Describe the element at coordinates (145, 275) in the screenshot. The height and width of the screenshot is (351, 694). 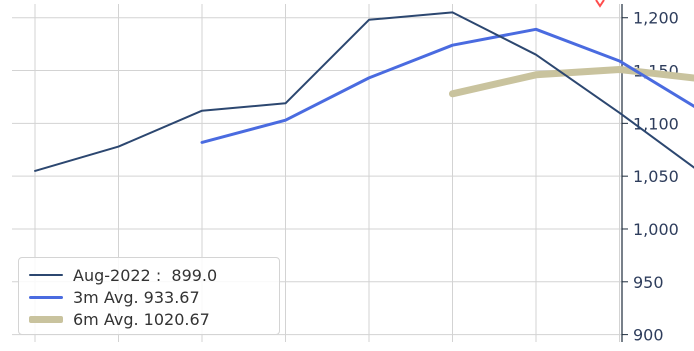
I see `legend-label-actual: Aug-2022 : 899.0` at that location.